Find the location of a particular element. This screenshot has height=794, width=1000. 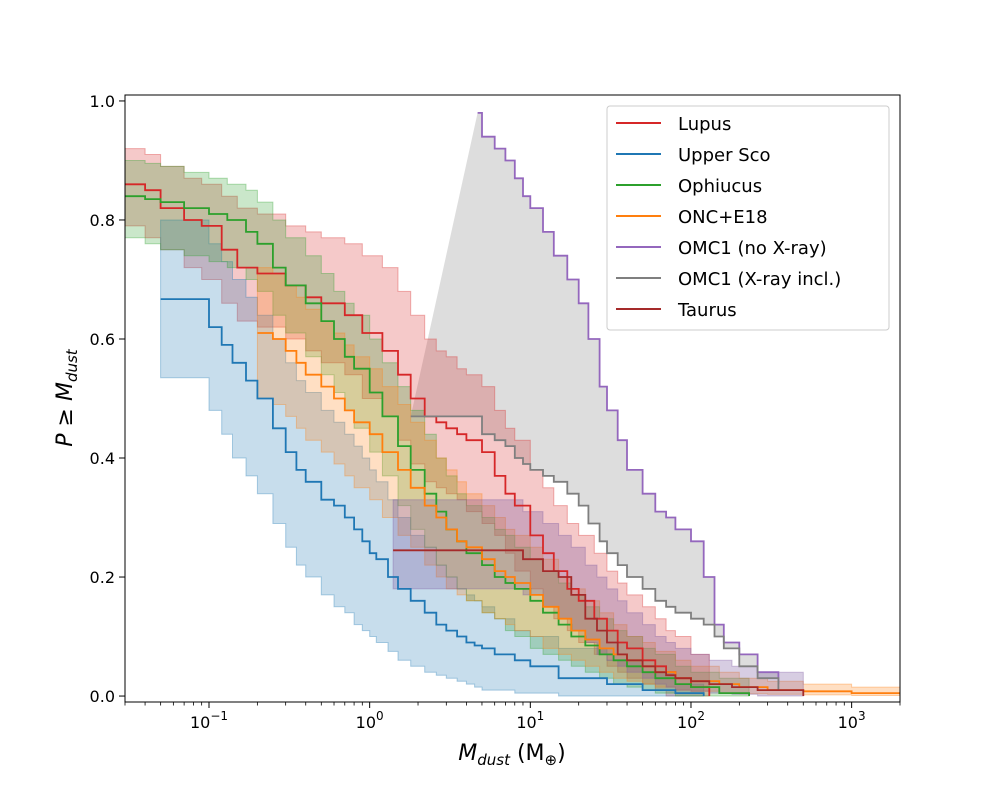

y-tick-label: 0.6 is located at coordinates (102, 339).